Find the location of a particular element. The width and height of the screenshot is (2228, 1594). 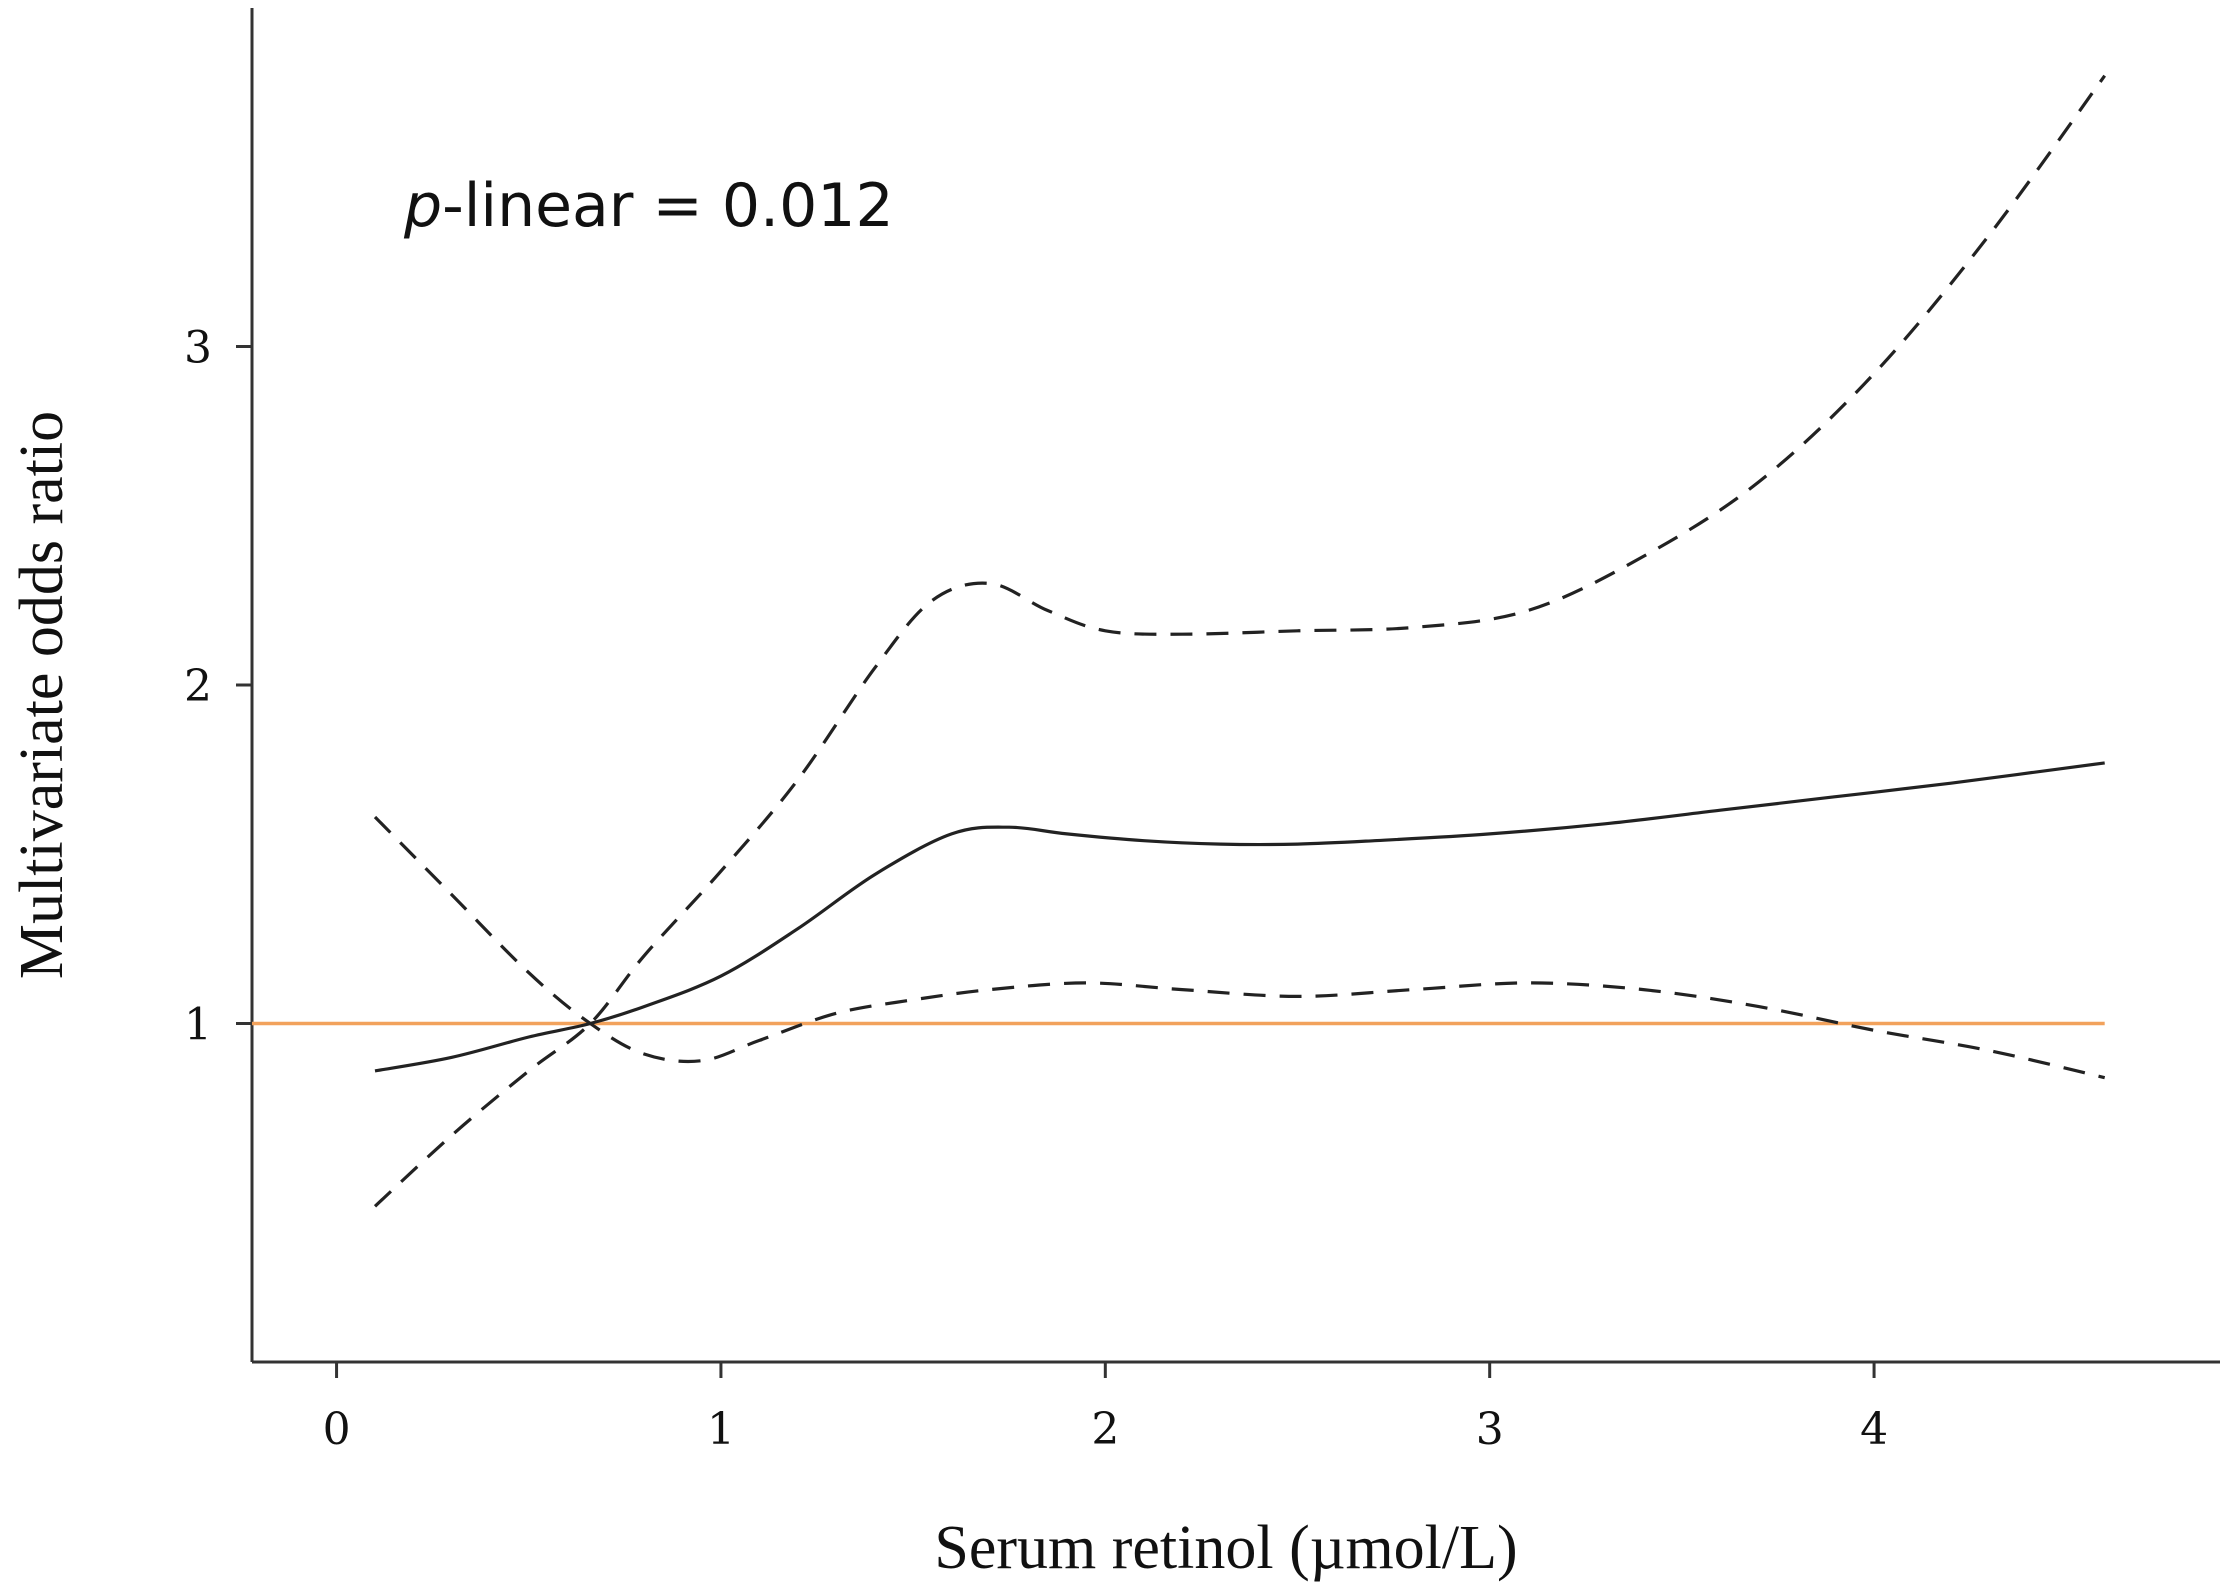

x-tick-label: 0 is located at coordinates (337, 1429).